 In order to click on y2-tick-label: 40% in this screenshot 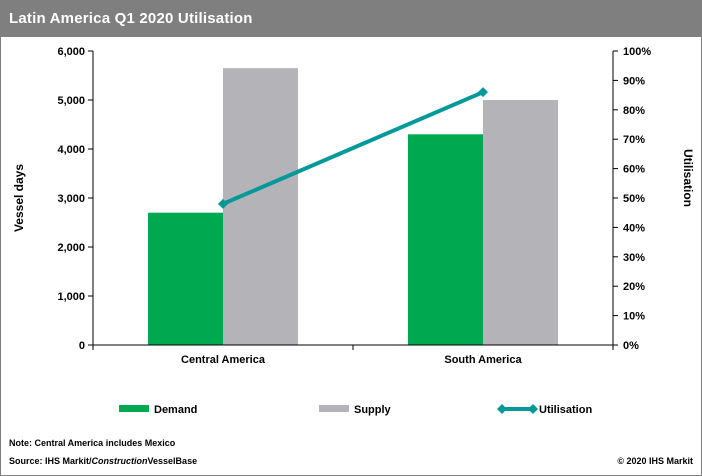, I will do `click(634, 228)`.